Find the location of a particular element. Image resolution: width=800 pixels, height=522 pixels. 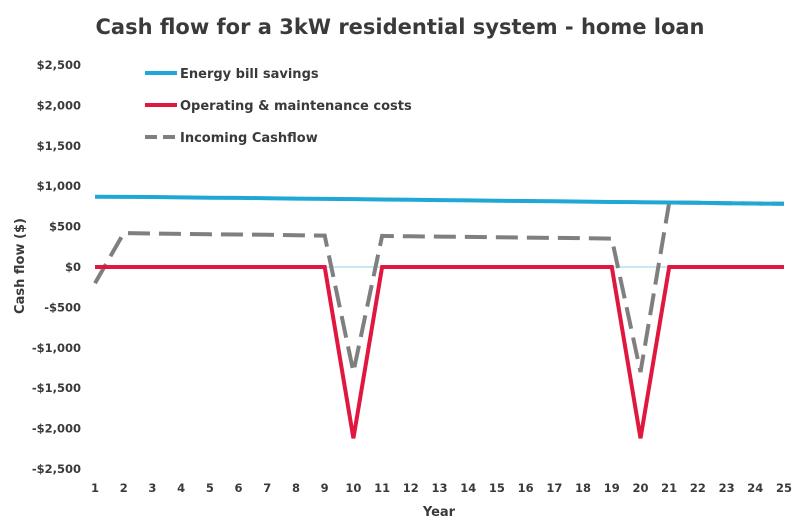

legend-label: Energy bill savings is located at coordinates (249, 74).